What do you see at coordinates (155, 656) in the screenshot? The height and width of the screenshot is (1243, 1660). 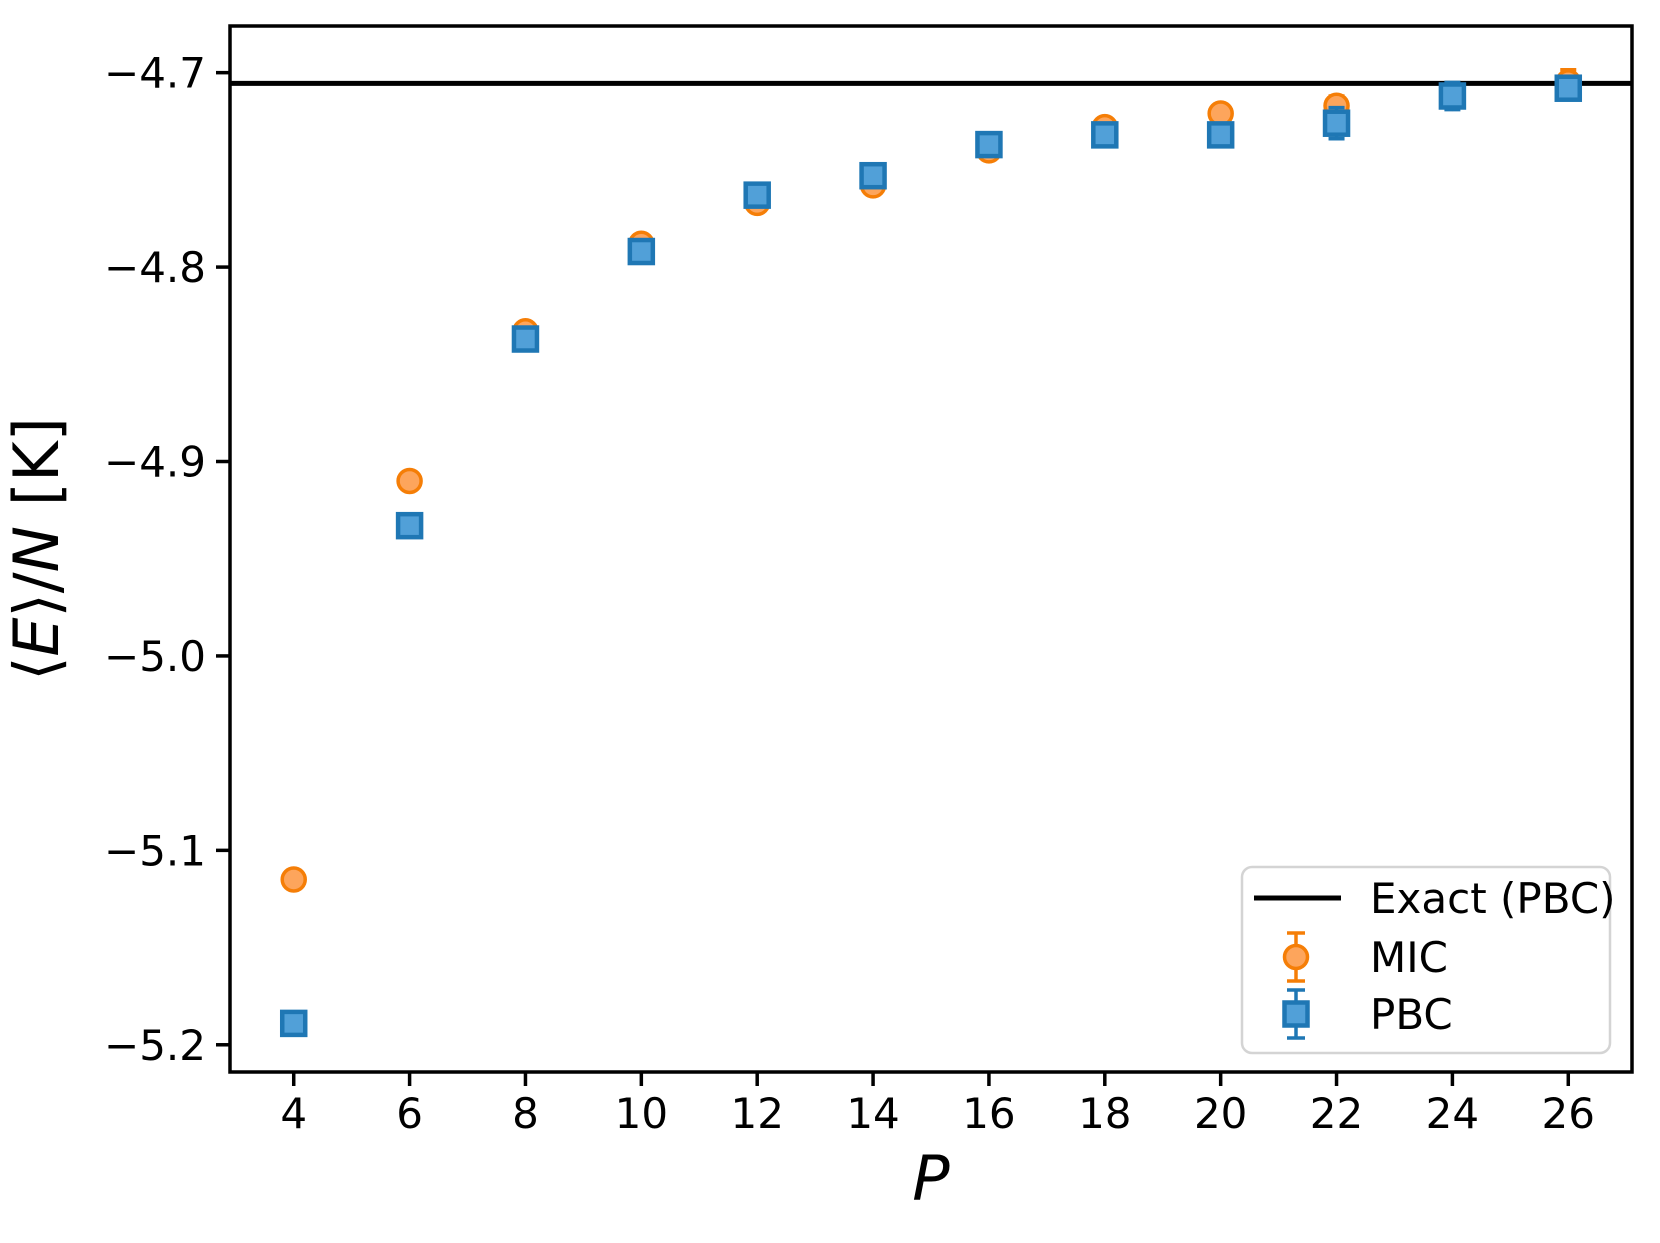 I see `y-tick-label: −5.0` at bounding box center [155, 656].